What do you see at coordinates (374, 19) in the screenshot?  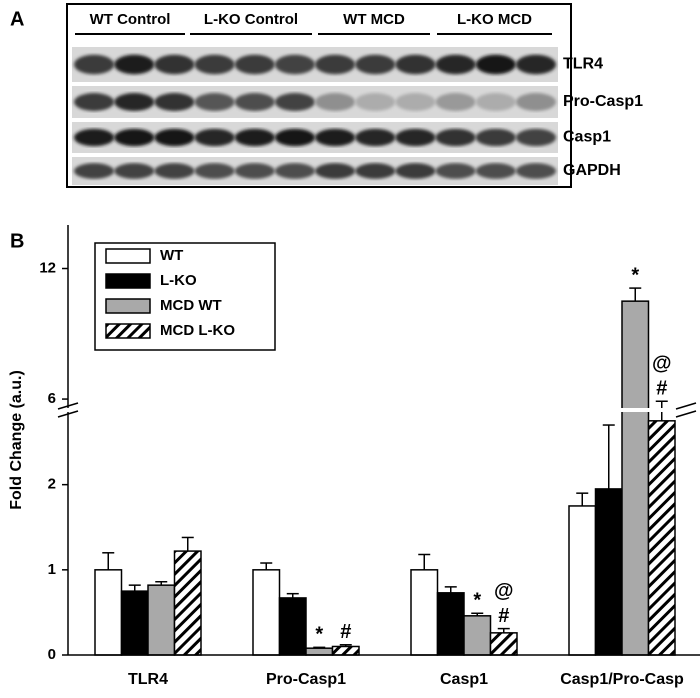 I see `group-label: WT MCD` at bounding box center [374, 19].